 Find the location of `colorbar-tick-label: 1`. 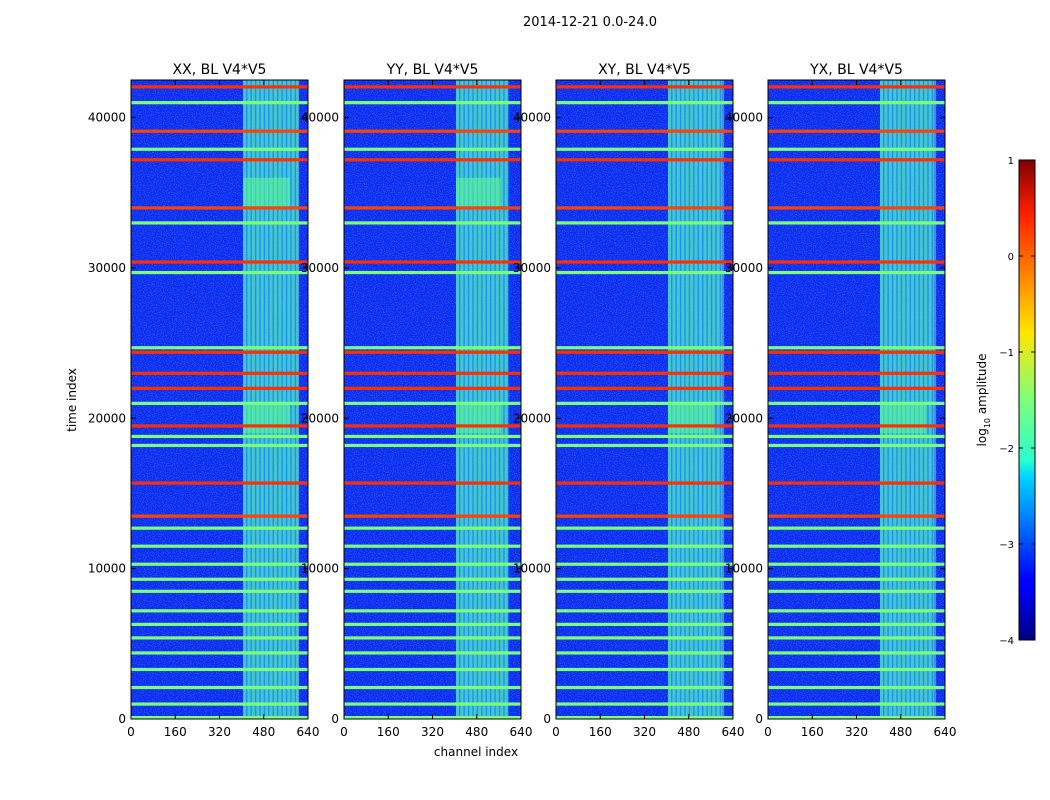

colorbar-tick-label: 1 is located at coordinates (1011, 161).